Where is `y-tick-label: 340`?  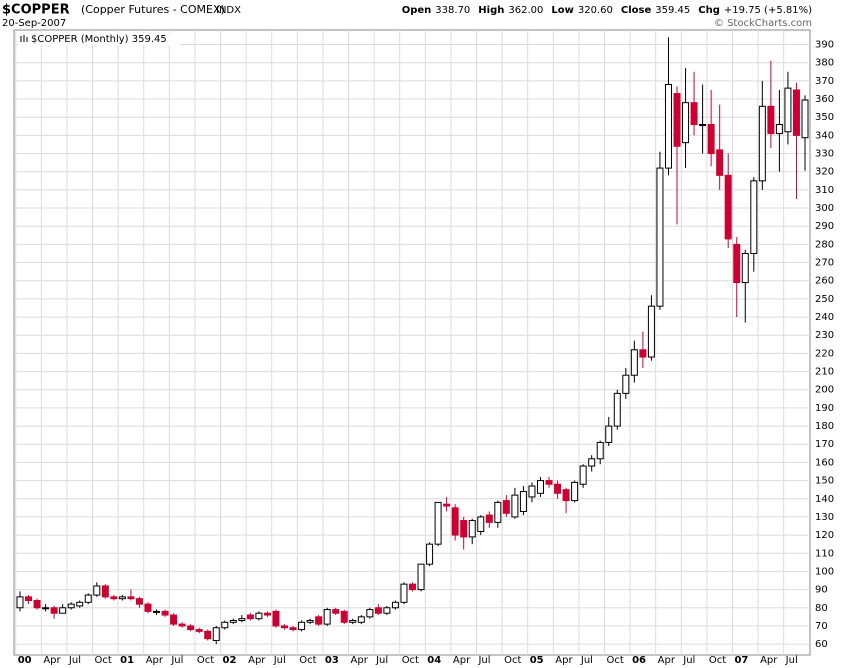
y-tick-label: 340 is located at coordinates (824, 135).